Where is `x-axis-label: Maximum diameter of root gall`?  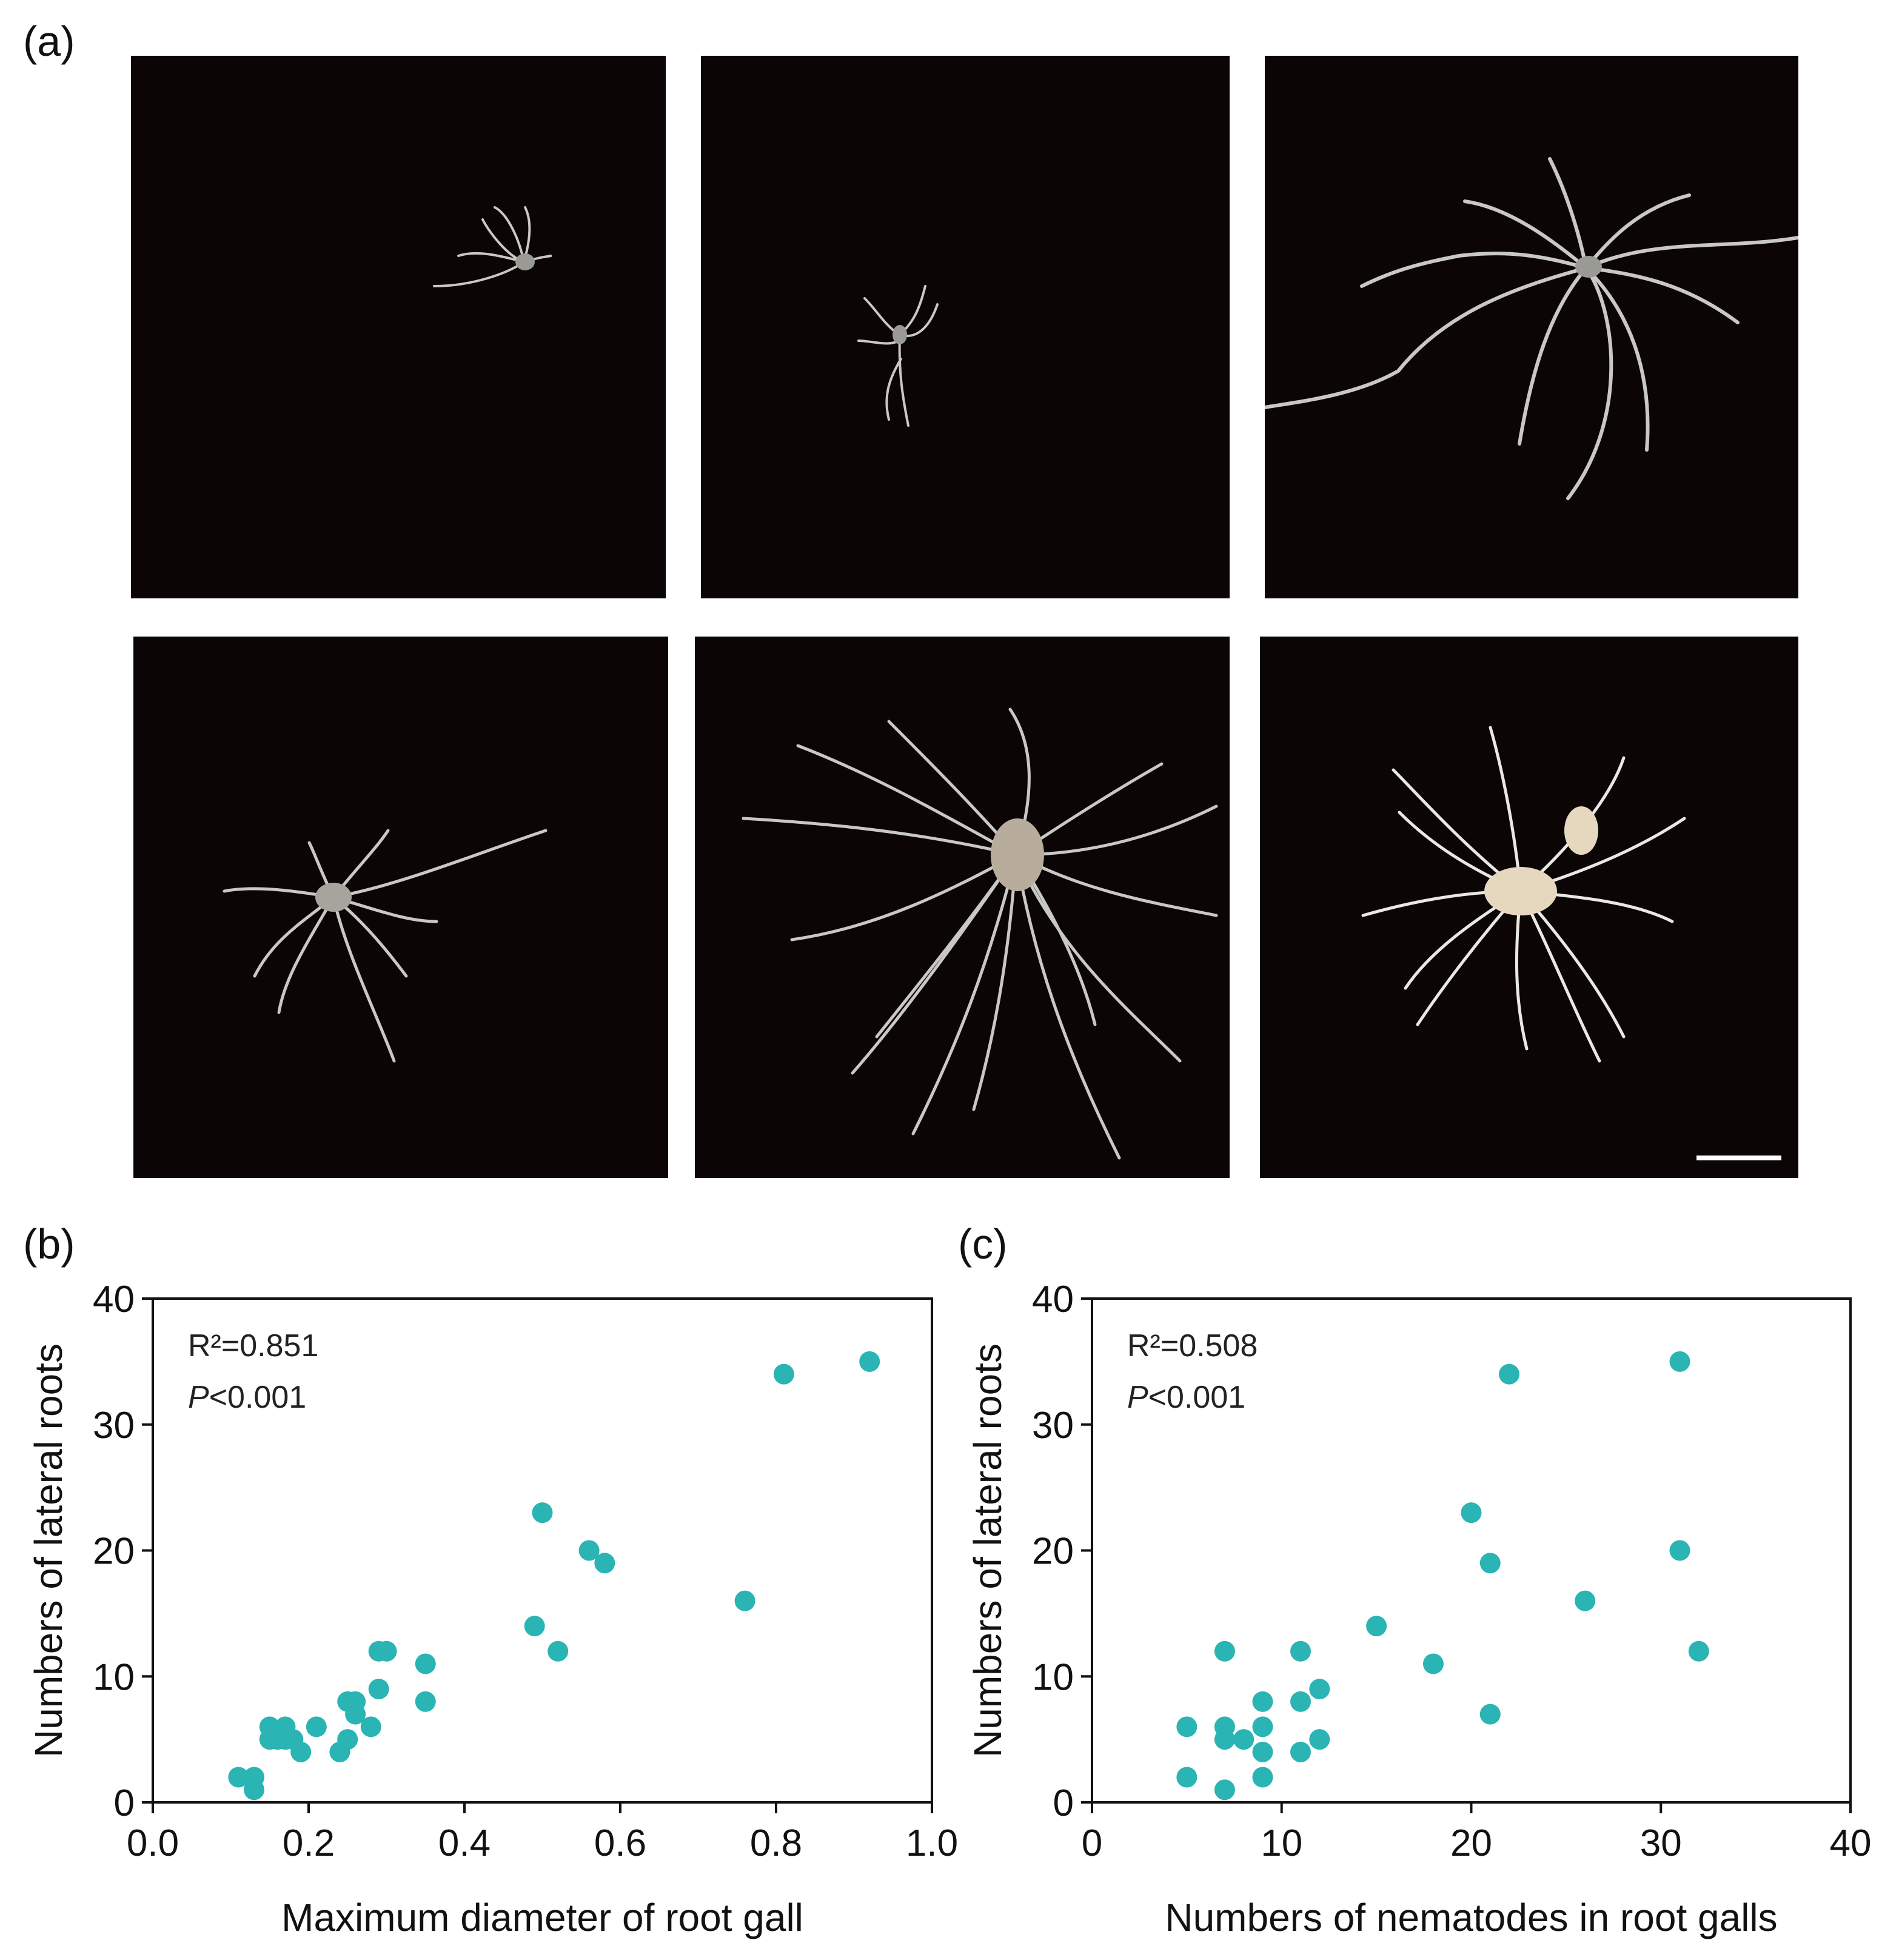 x-axis-label: Maximum diameter of root gall is located at coordinates (542, 1917).